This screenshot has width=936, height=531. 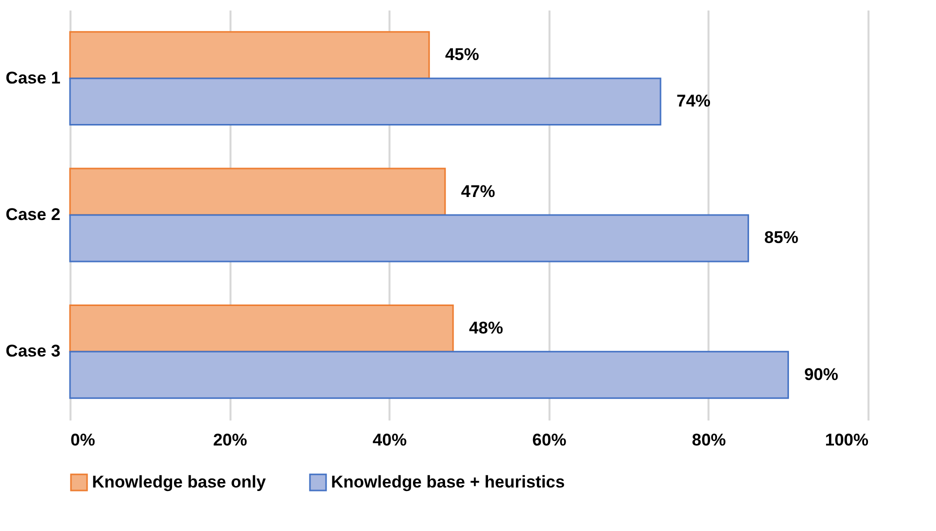 What do you see at coordinates (33, 78) in the screenshot?
I see `y-tick-label: Case 1` at bounding box center [33, 78].